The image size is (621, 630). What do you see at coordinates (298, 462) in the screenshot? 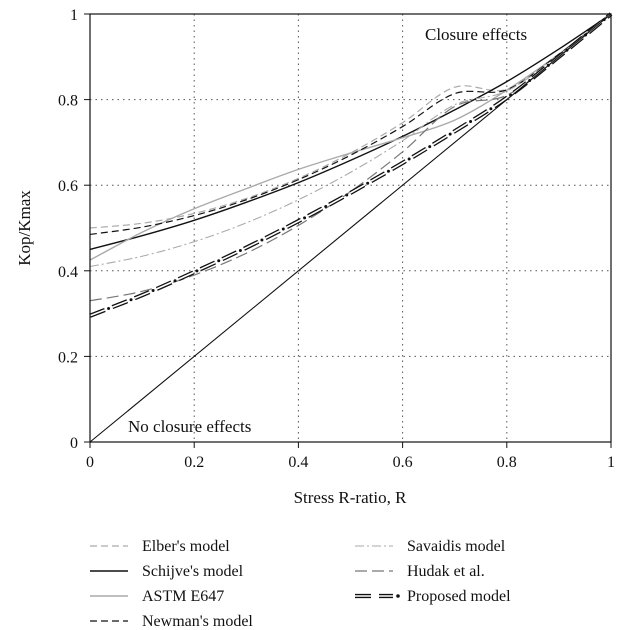
I see `x-tick-label: 0.4` at bounding box center [298, 462].